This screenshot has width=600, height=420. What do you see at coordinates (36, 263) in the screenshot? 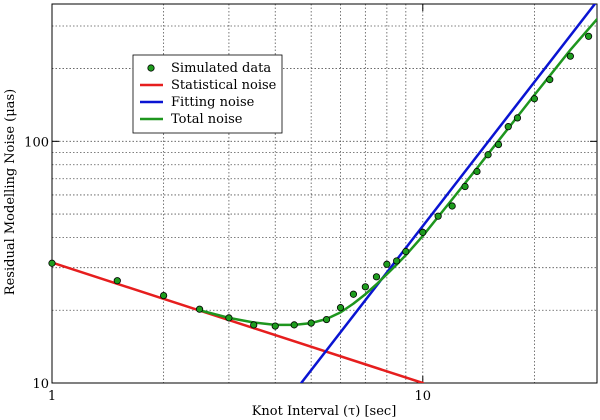
I see `y-tick-labels: 10 100` at bounding box center [36, 263].